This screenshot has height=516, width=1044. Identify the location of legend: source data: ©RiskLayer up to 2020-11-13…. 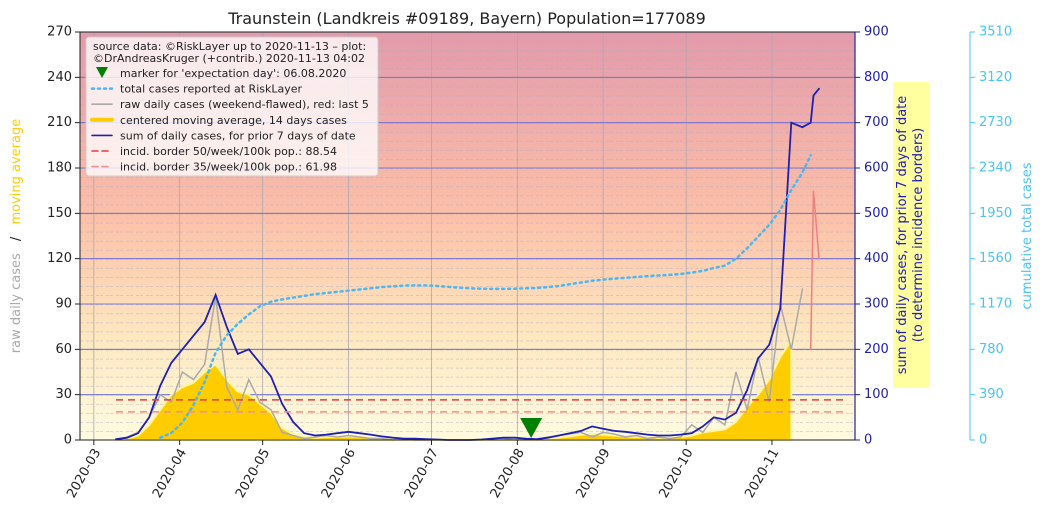
(232, 106).